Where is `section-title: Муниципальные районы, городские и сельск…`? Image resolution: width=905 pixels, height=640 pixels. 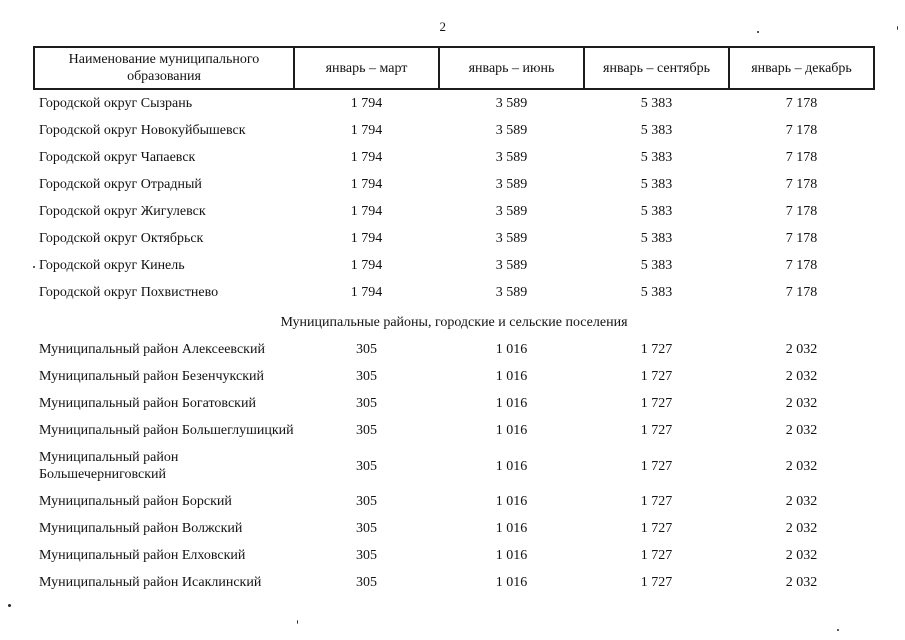 section-title: Муниципальные районы, городские и сельск… is located at coordinates (454, 322).